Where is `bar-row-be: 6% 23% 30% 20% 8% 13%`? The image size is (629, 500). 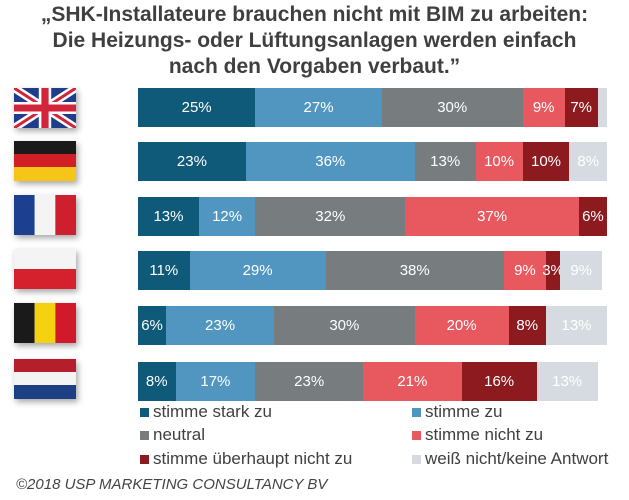 bar-row-be: 6% 23% 30% 20% 8% 13% is located at coordinates (372, 325).